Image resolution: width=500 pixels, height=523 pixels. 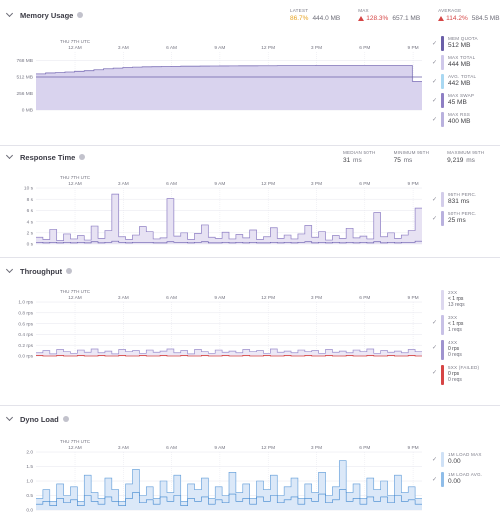 I want to click on response-header: Response Time, so click(x=46, y=157).